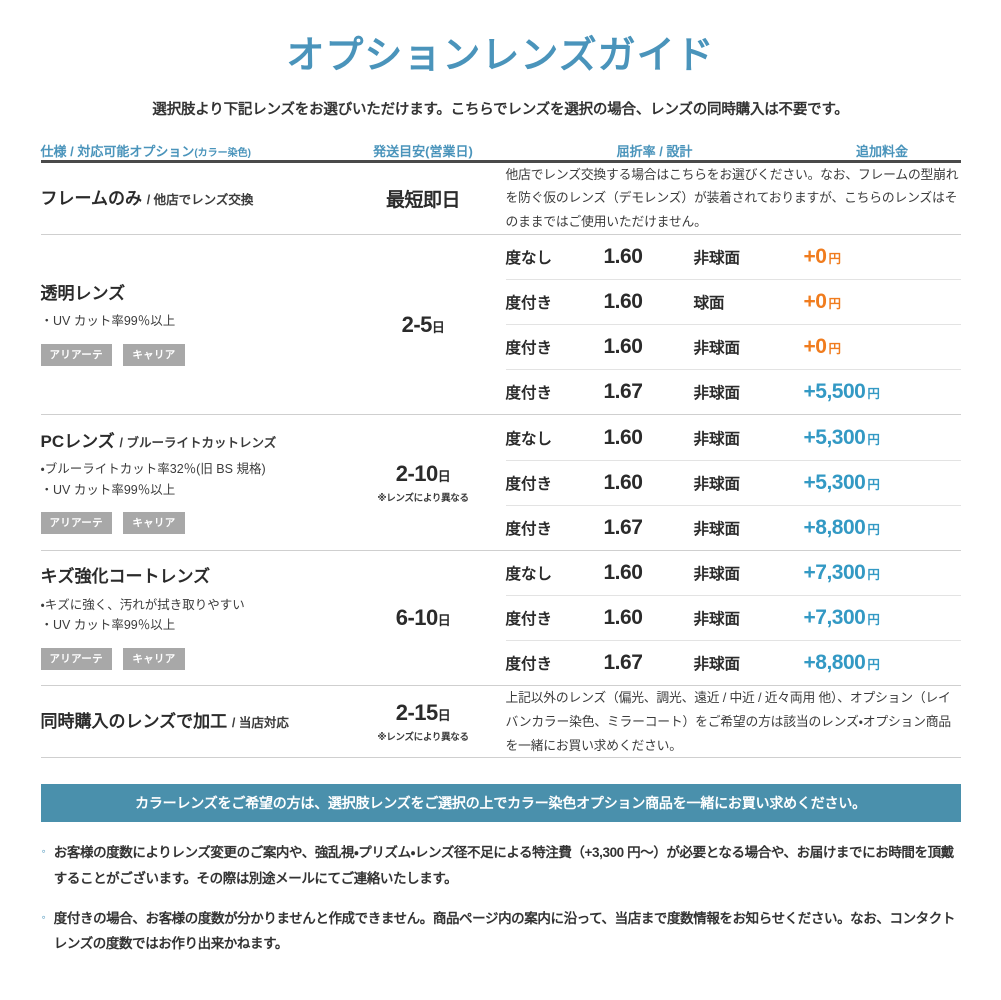 The image size is (1001, 1000). What do you see at coordinates (117, 151) in the screenshot?
I see `column-header-spec-main: 仕様 / 対応可能オプション` at bounding box center [117, 151].